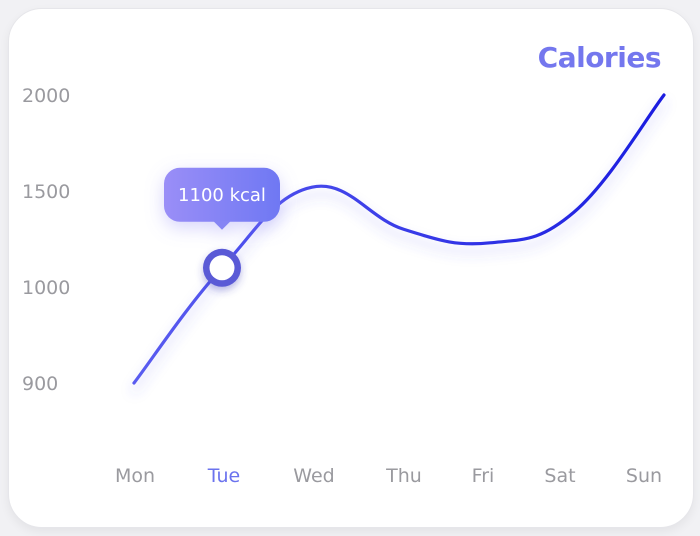 The image size is (700, 536). I want to click on x-tick-label: Tue, so click(223, 476).